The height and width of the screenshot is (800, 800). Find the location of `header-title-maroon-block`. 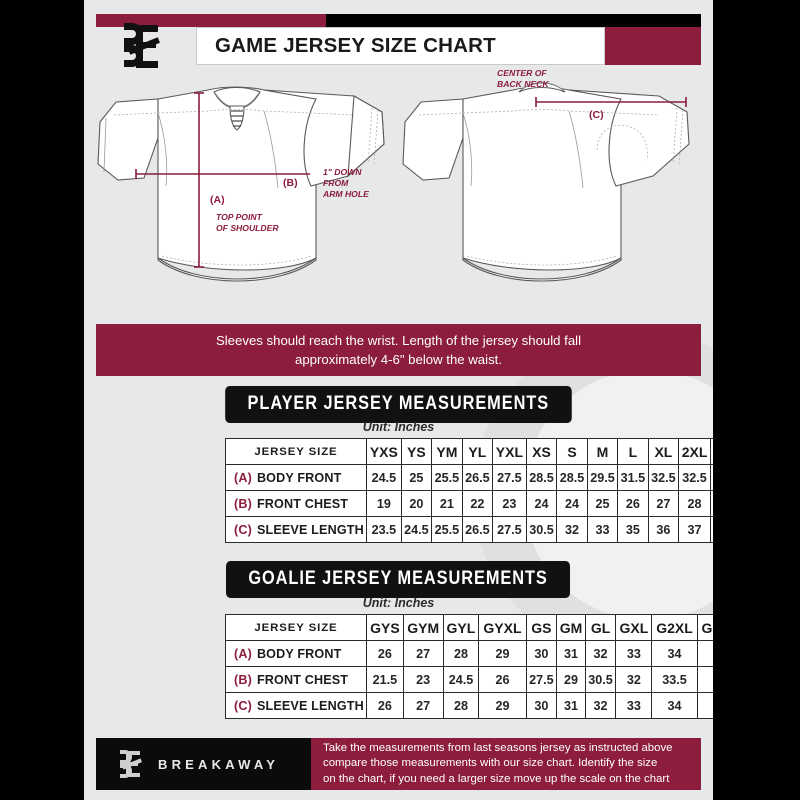

header-title-maroon-block is located at coordinates (653, 46).